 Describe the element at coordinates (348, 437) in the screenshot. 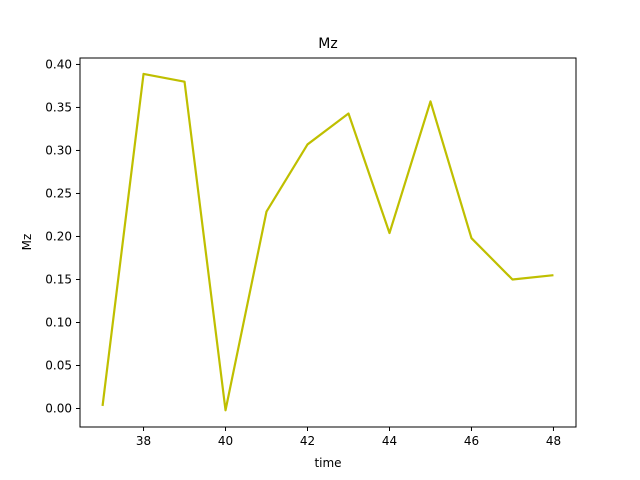

I see `x-axis: 38 40 42 44 46 48` at that location.